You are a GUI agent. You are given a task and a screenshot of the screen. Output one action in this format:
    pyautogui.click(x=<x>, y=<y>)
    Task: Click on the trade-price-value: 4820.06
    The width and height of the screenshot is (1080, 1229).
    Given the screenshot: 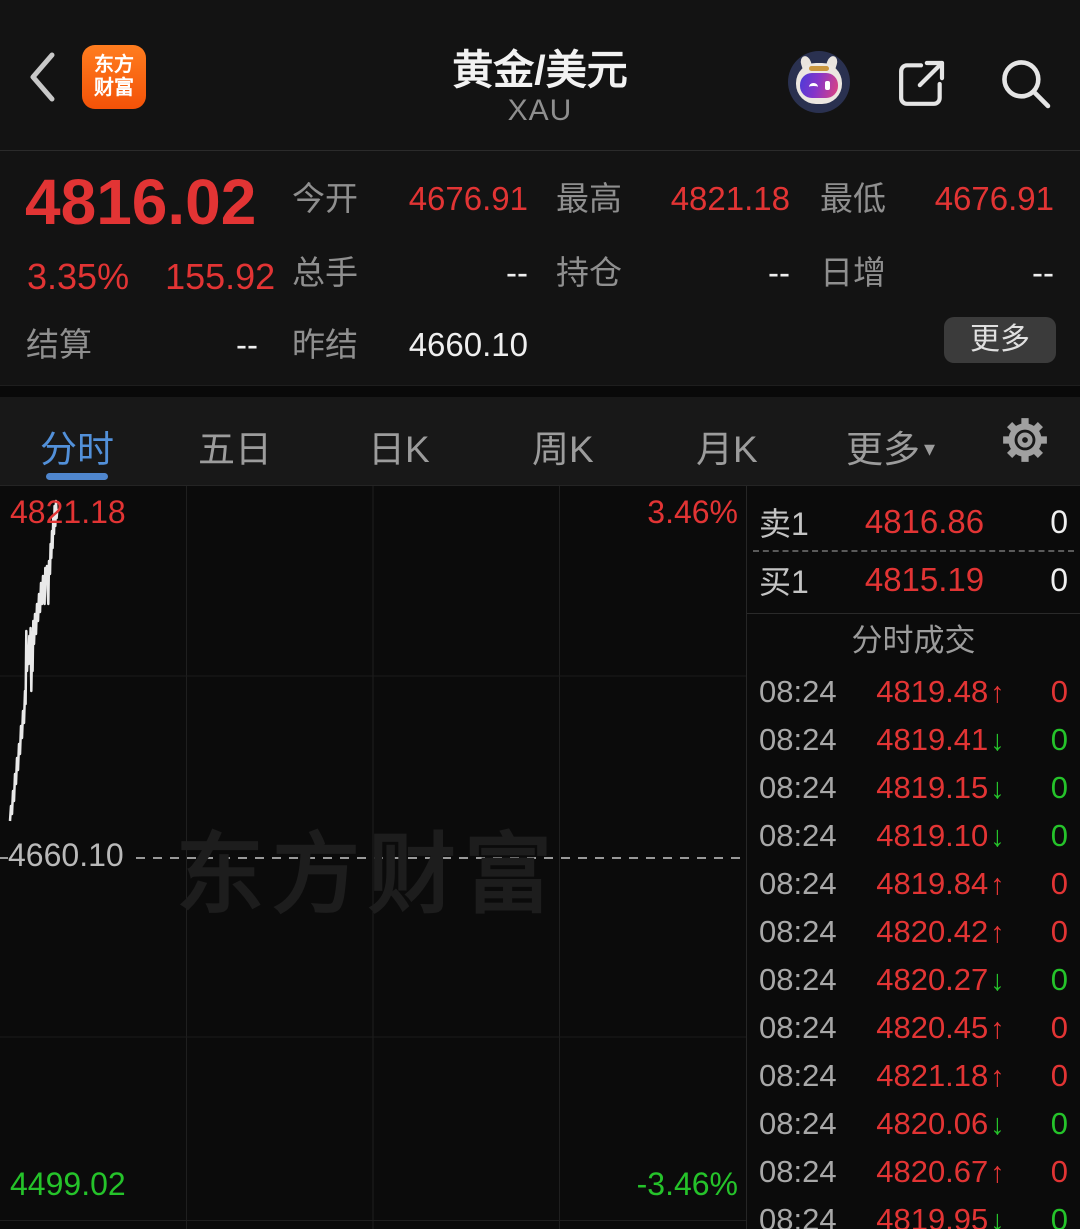 What is the action you would take?
    pyautogui.click(x=932, y=1123)
    